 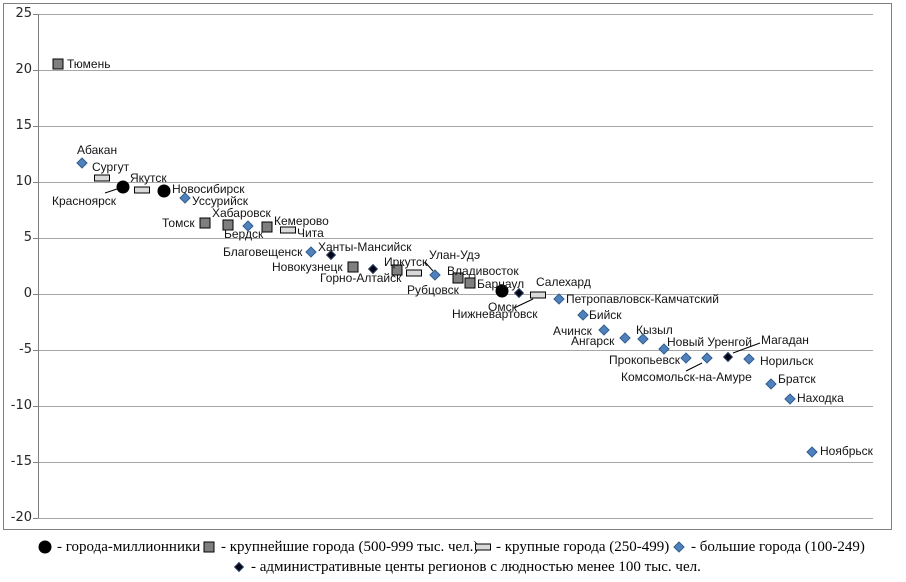 What do you see at coordinates (455, 14) in the screenshot?
I see `gridline-y25` at bounding box center [455, 14].